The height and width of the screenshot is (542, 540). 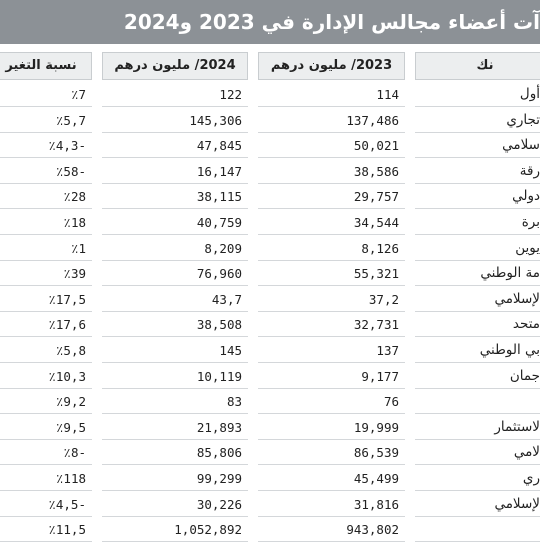 I want to click on change-cell: ٪8-, so click(x=46, y=453).